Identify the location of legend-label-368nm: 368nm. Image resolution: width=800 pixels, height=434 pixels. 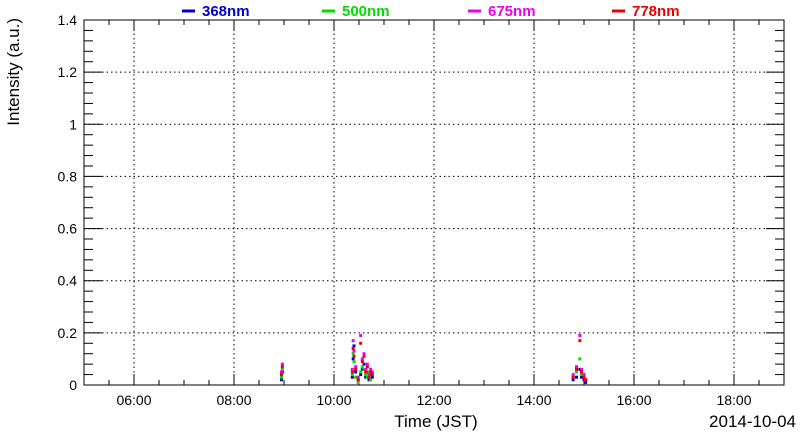
(226, 11).